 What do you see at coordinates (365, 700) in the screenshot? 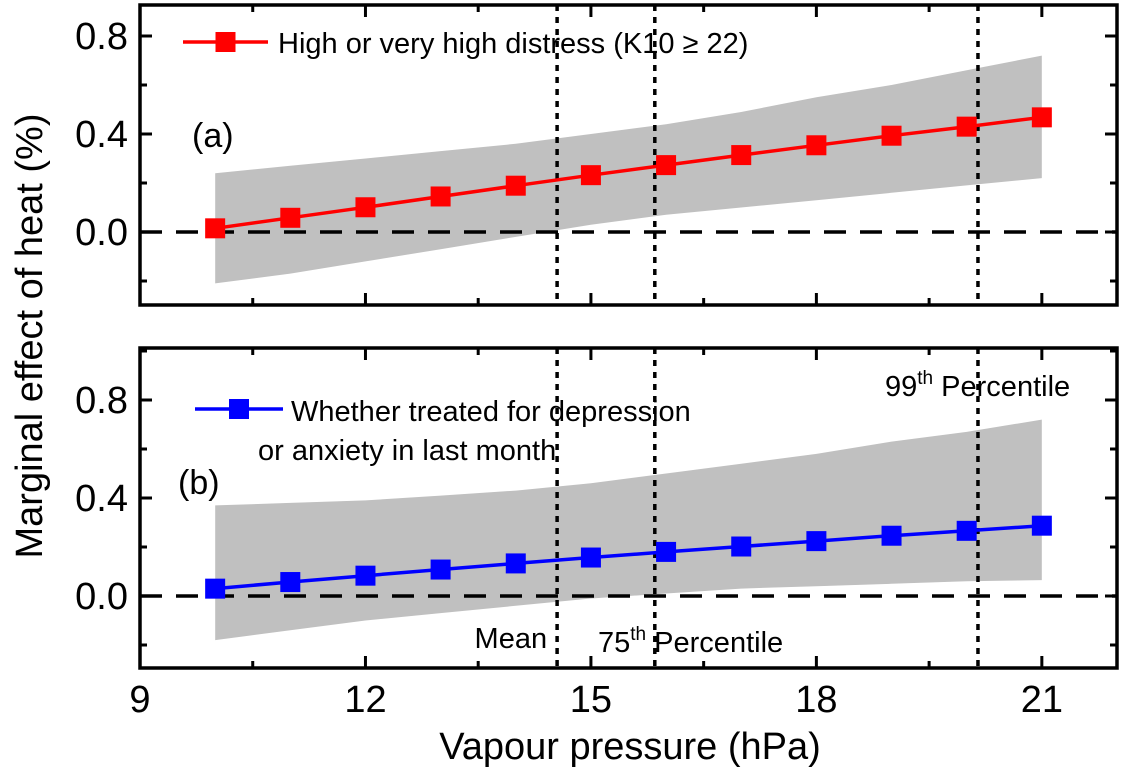
I see `x-tick-label: 12` at bounding box center [365, 700].